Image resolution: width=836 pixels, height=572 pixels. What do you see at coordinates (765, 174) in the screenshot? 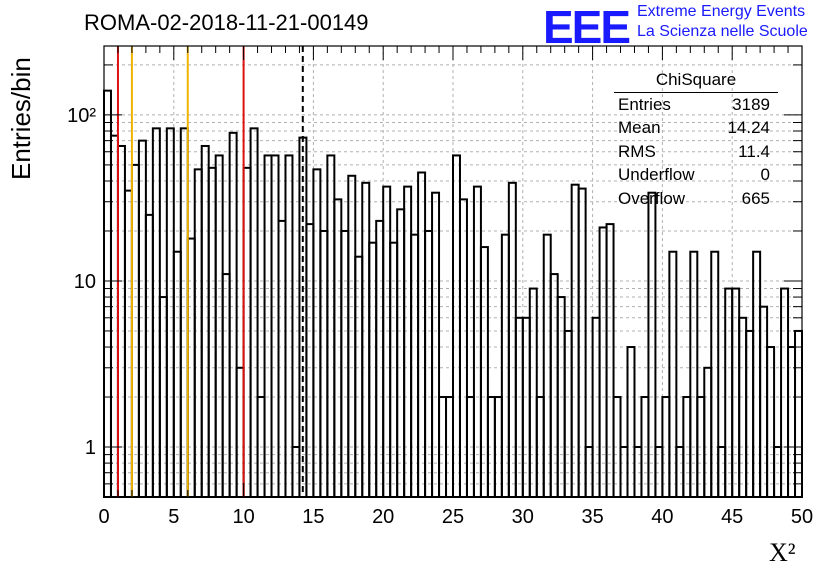
I see `stats-value: 0` at bounding box center [765, 174].